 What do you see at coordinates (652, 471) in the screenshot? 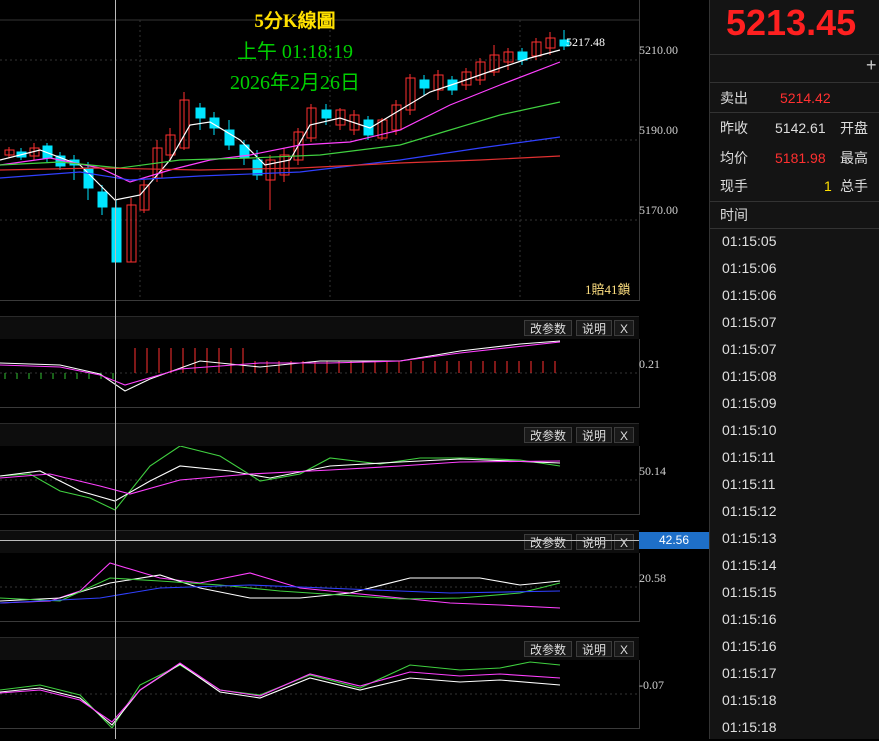
I see `pane2-value: 50.14` at bounding box center [652, 471].